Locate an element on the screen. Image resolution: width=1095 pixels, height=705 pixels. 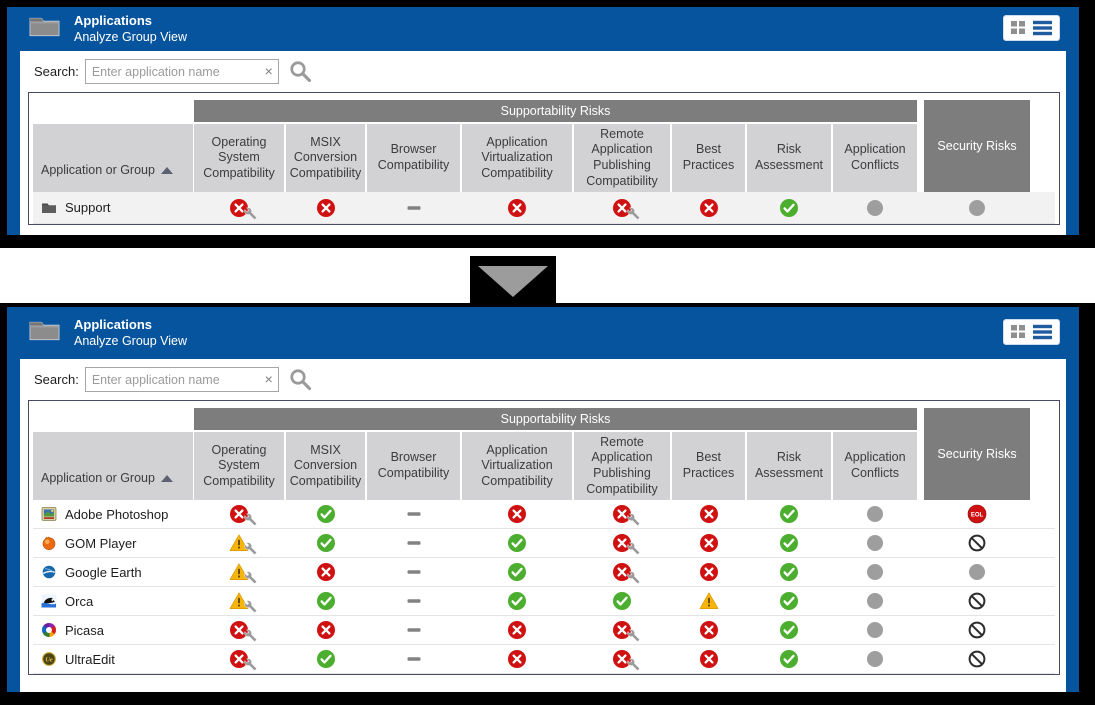
app-name-cell: Orca is located at coordinates (113, 601).